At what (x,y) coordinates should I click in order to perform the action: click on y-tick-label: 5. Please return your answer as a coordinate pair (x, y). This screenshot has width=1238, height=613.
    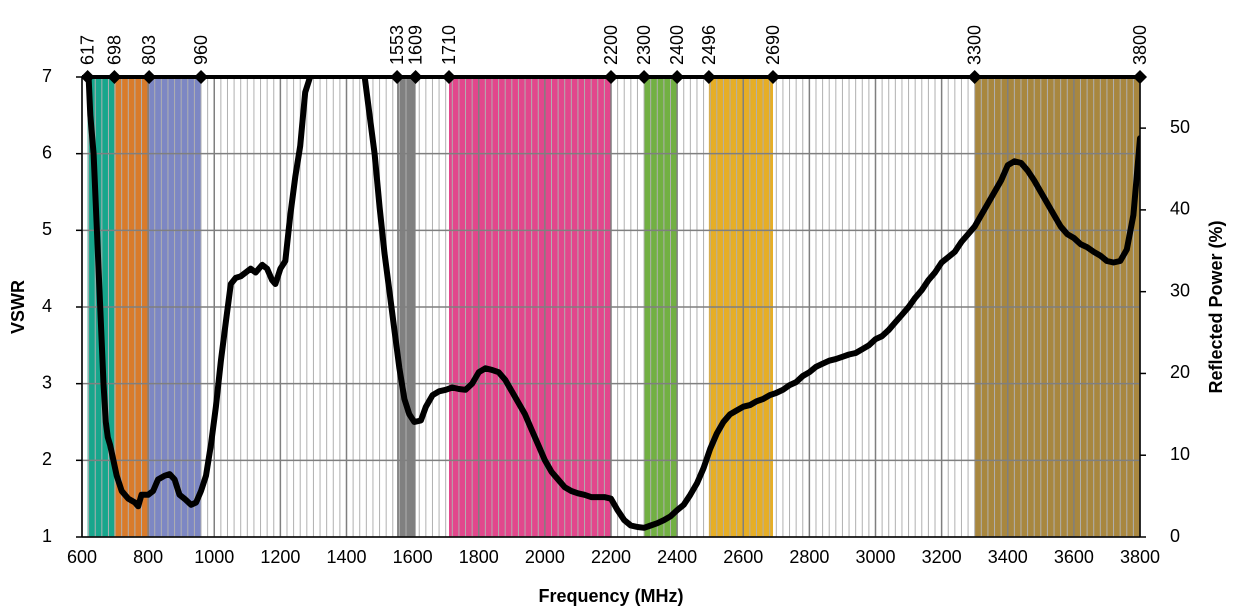
    Looking at the image, I should click on (47, 229).